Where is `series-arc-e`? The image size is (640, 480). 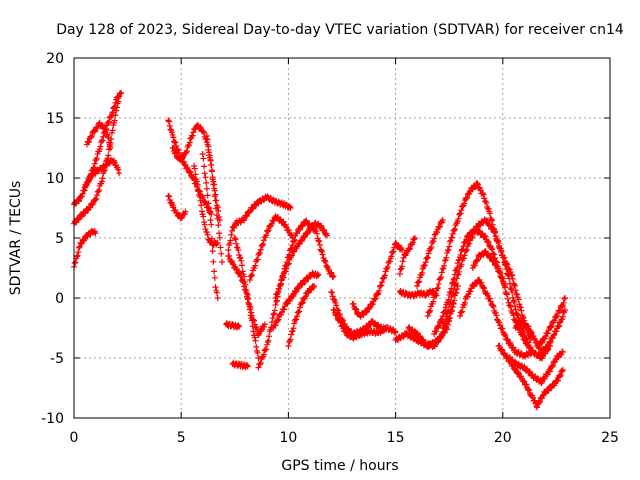
series-arc-e is located at coordinates (98, 135).